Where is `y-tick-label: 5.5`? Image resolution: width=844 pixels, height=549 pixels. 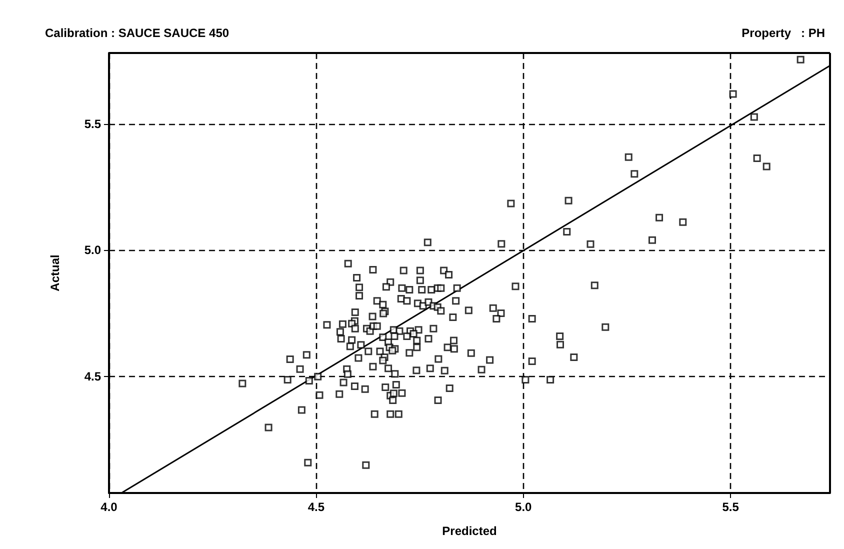
y-tick-label: 5.5 is located at coordinates (93, 123).